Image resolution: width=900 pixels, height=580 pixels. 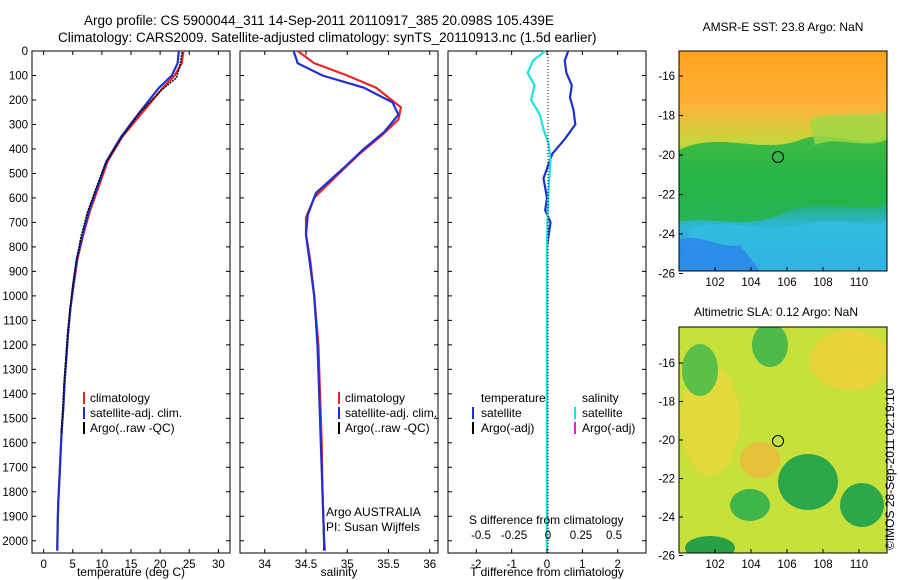 What do you see at coordinates (582, 565) in the screenshot?
I see `x-tick-label: 1` at bounding box center [582, 565].